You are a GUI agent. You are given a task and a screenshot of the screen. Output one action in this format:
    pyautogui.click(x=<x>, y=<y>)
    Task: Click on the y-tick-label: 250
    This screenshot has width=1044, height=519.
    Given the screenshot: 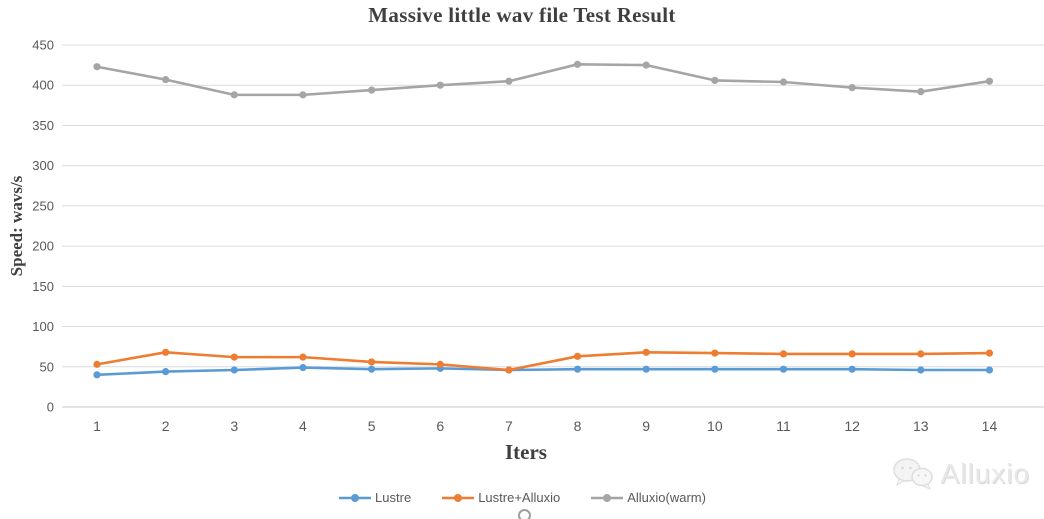 What is the action you would take?
    pyautogui.click(x=43, y=205)
    